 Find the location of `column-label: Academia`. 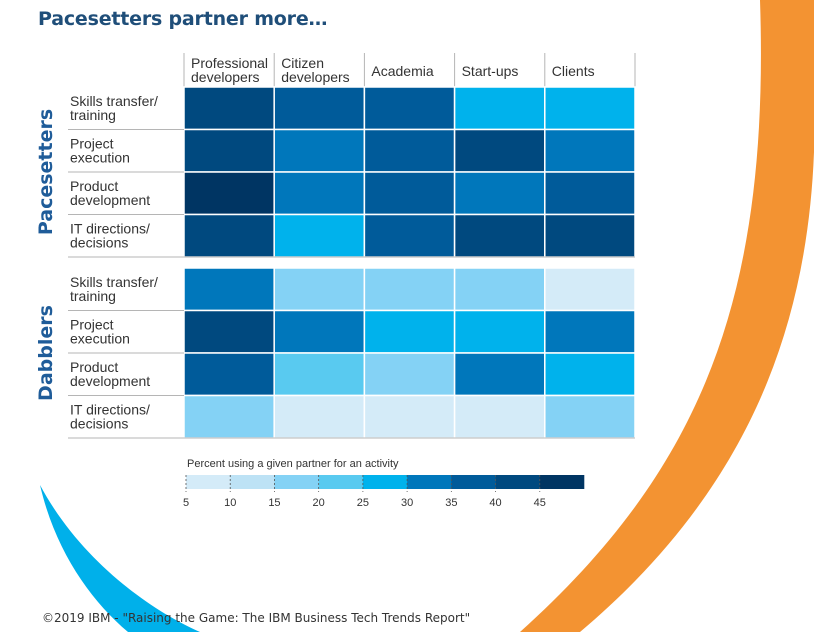

column-label: Academia is located at coordinates (402, 71).